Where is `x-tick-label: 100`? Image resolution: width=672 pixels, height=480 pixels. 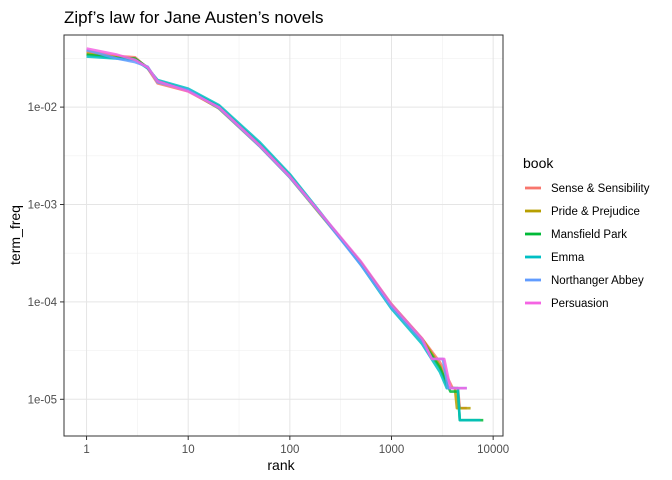
x-tick-label: 100 is located at coordinates (289, 450).